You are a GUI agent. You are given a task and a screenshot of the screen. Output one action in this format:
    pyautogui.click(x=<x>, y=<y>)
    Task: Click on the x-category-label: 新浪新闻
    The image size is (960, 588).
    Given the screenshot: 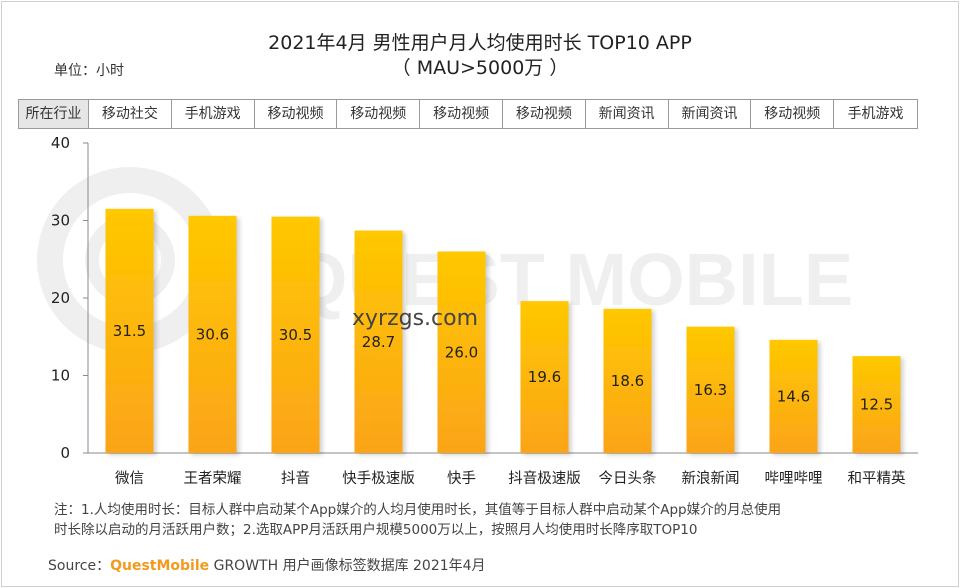 What is the action you would take?
    pyautogui.click(x=711, y=478)
    